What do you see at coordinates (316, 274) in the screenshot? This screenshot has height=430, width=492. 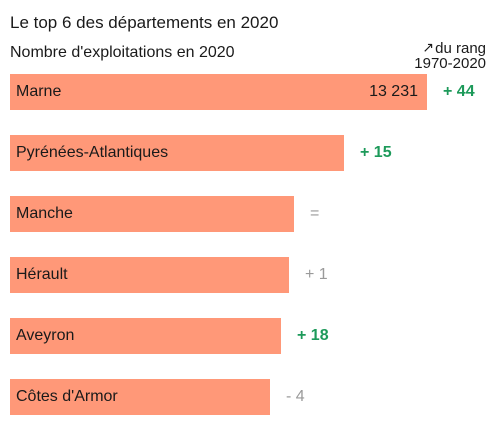 I see `rank-change-label: + 1` at bounding box center [316, 274].